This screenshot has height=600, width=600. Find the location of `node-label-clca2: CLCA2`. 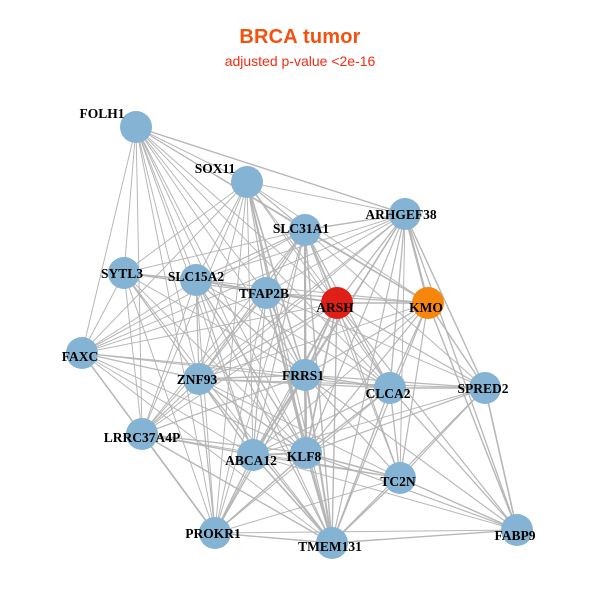

node-label-clca2: CLCA2 is located at coordinates (387, 393).